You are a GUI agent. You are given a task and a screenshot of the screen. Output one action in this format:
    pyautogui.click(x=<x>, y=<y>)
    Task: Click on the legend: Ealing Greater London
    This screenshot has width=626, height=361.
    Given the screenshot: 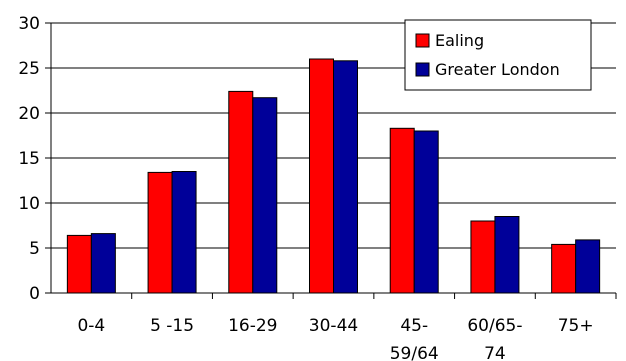 What is the action you would take?
    pyautogui.click(x=498, y=55)
    